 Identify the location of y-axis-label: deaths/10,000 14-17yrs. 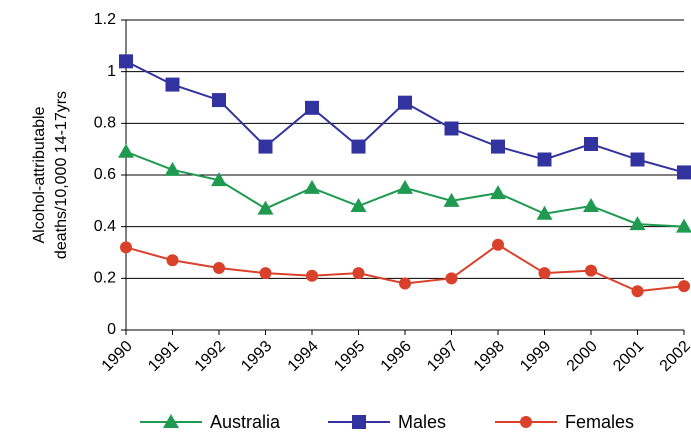
(61, 175).